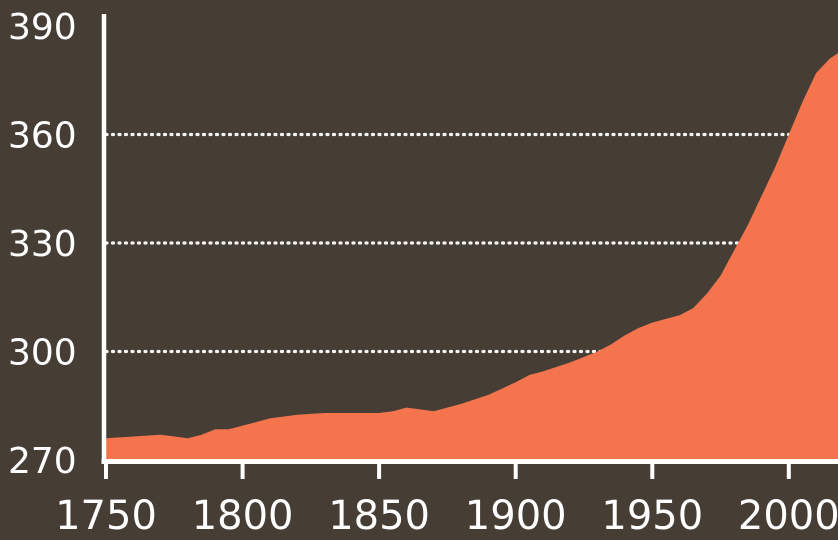 The width and height of the screenshot is (838, 540). Describe the element at coordinates (42, 353) in the screenshot. I see `y-tick-label-300: 300` at that location.